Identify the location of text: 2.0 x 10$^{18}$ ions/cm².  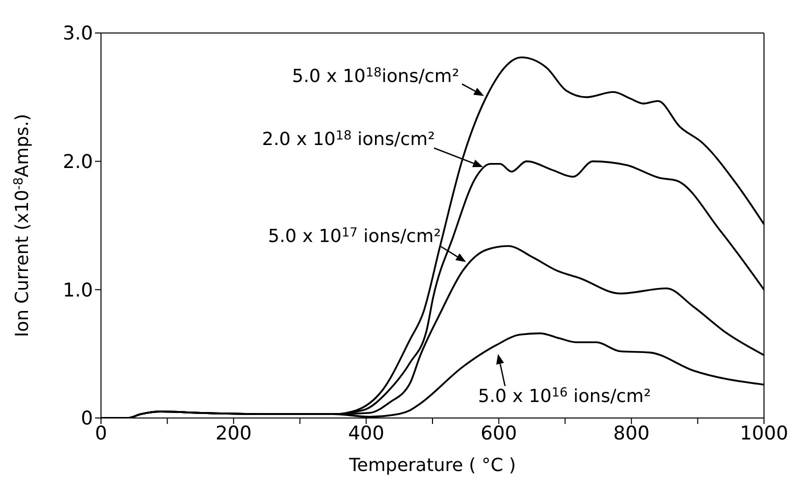
(348, 138).